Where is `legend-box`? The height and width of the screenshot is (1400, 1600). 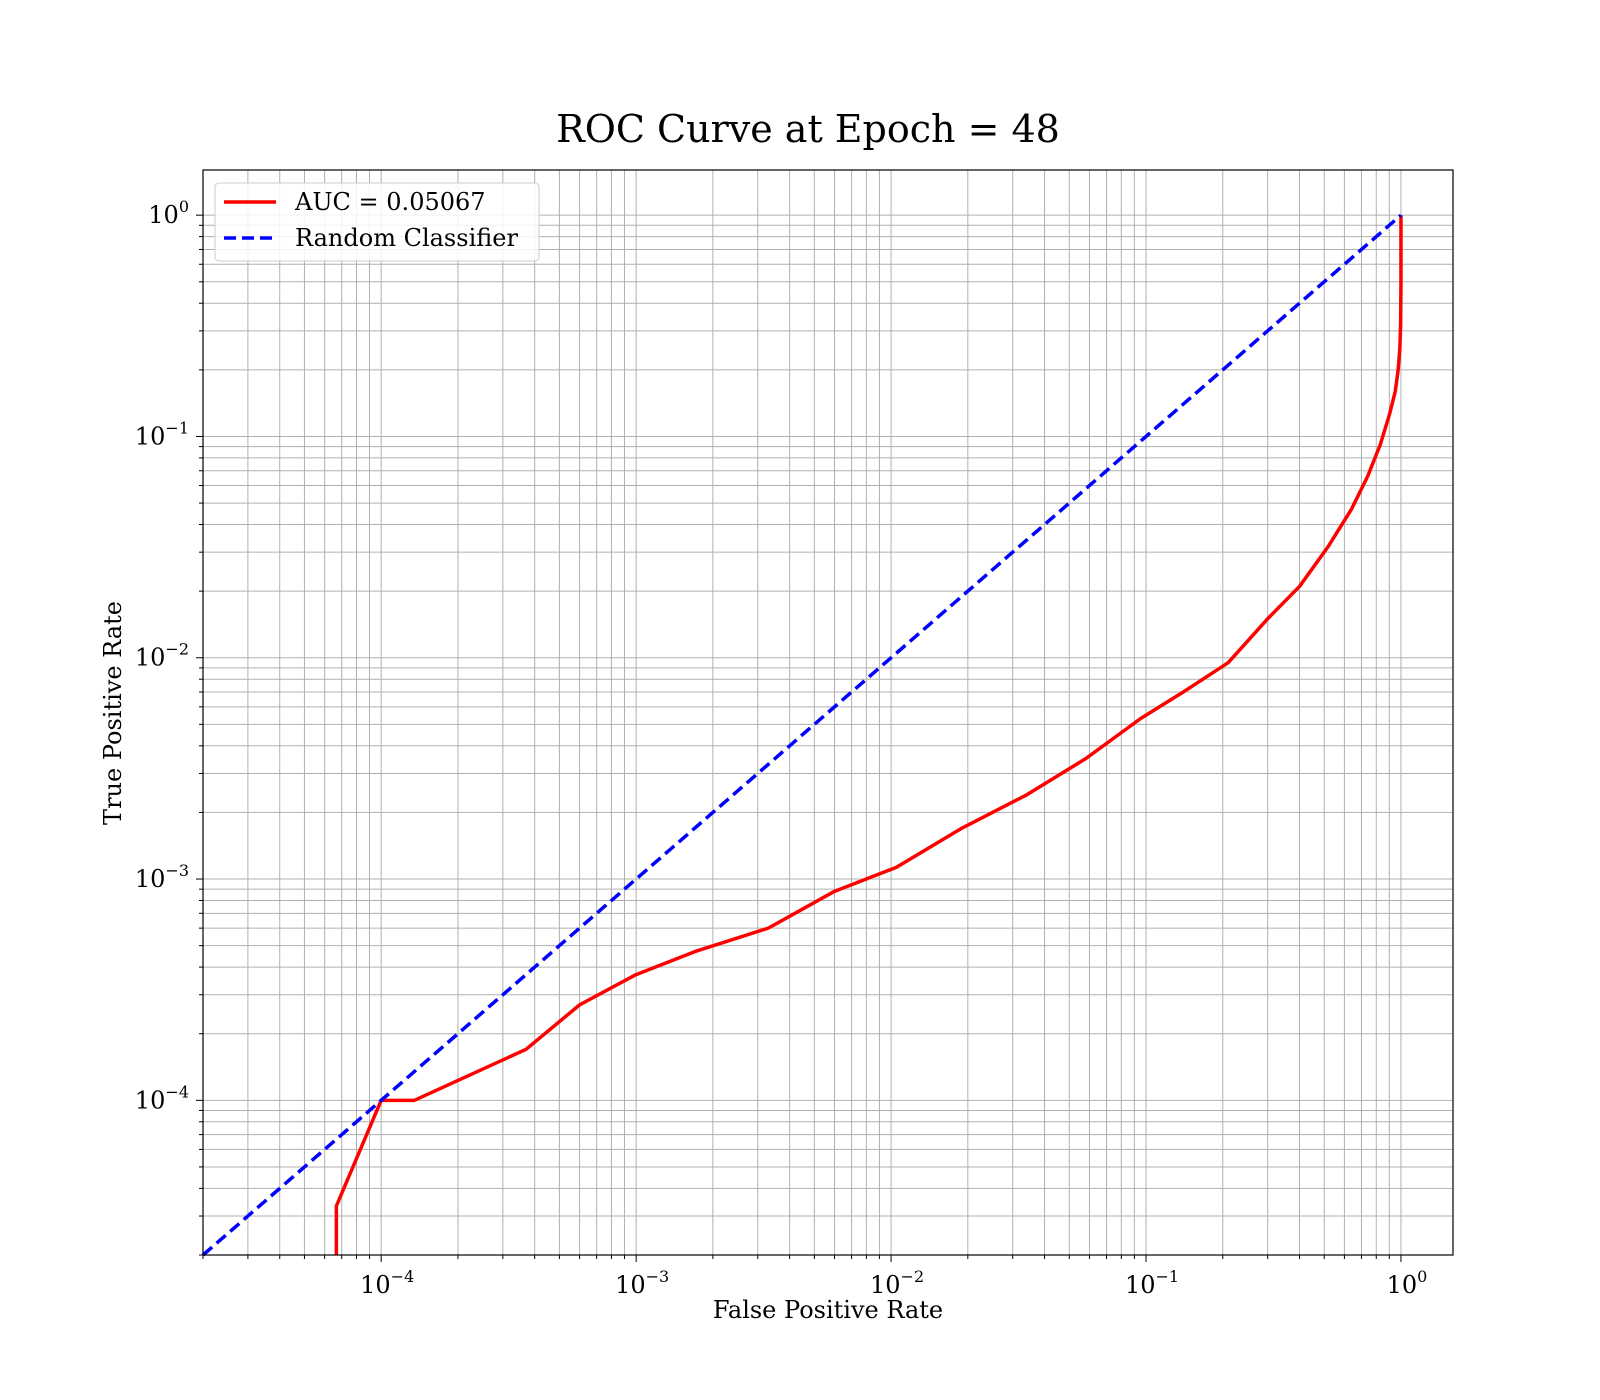
legend-box is located at coordinates (377, 222).